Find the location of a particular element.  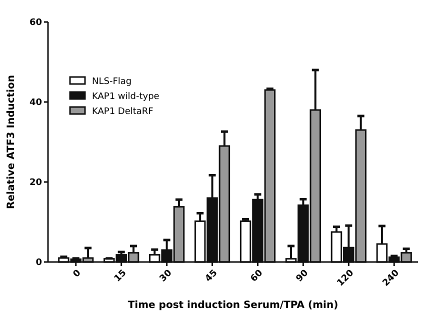

x-tick-label: 45 is located at coordinates (212, 276).